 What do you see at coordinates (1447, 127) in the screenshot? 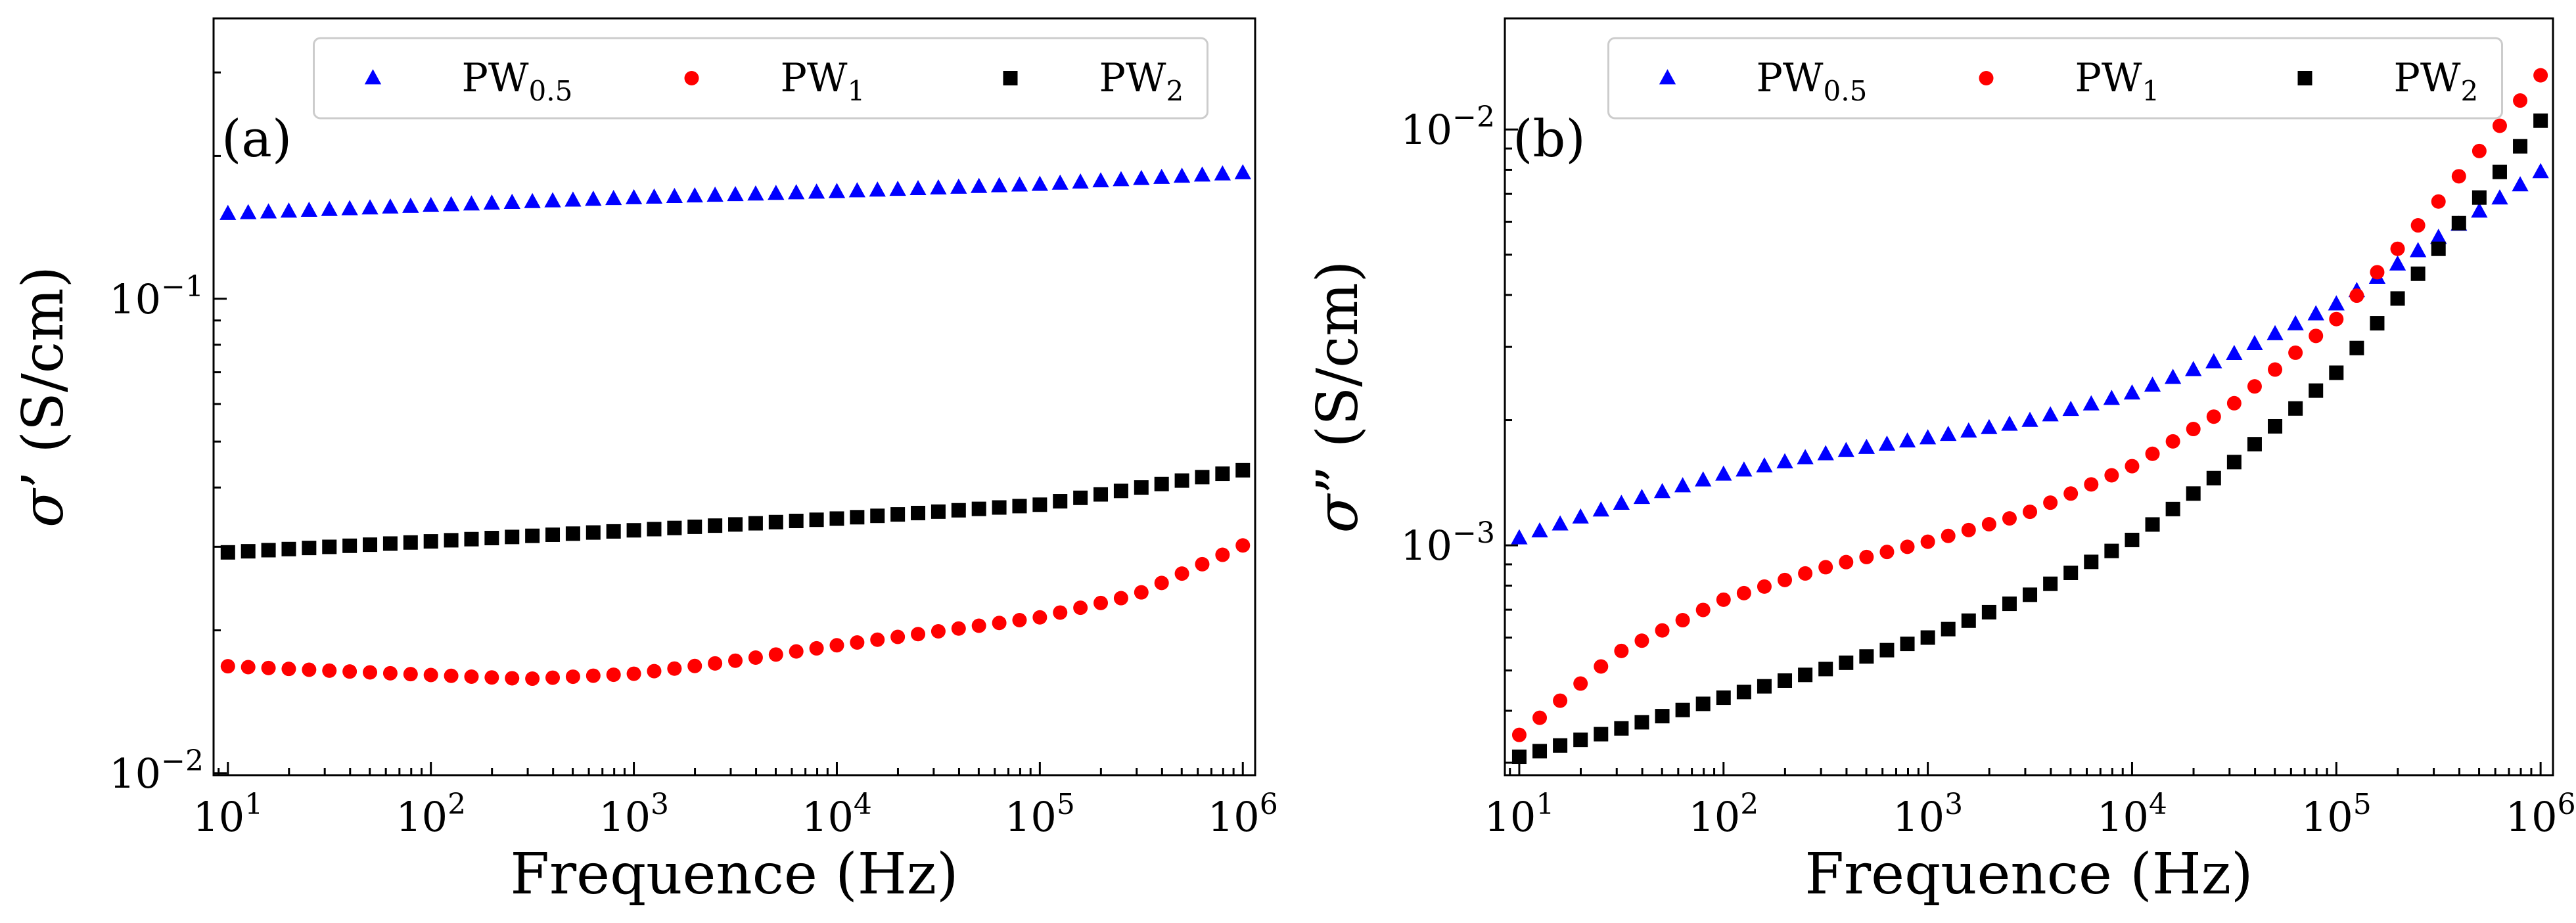
I see `panel-1-y-tick-label-1: 10⁻²` at bounding box center [1447, 127].